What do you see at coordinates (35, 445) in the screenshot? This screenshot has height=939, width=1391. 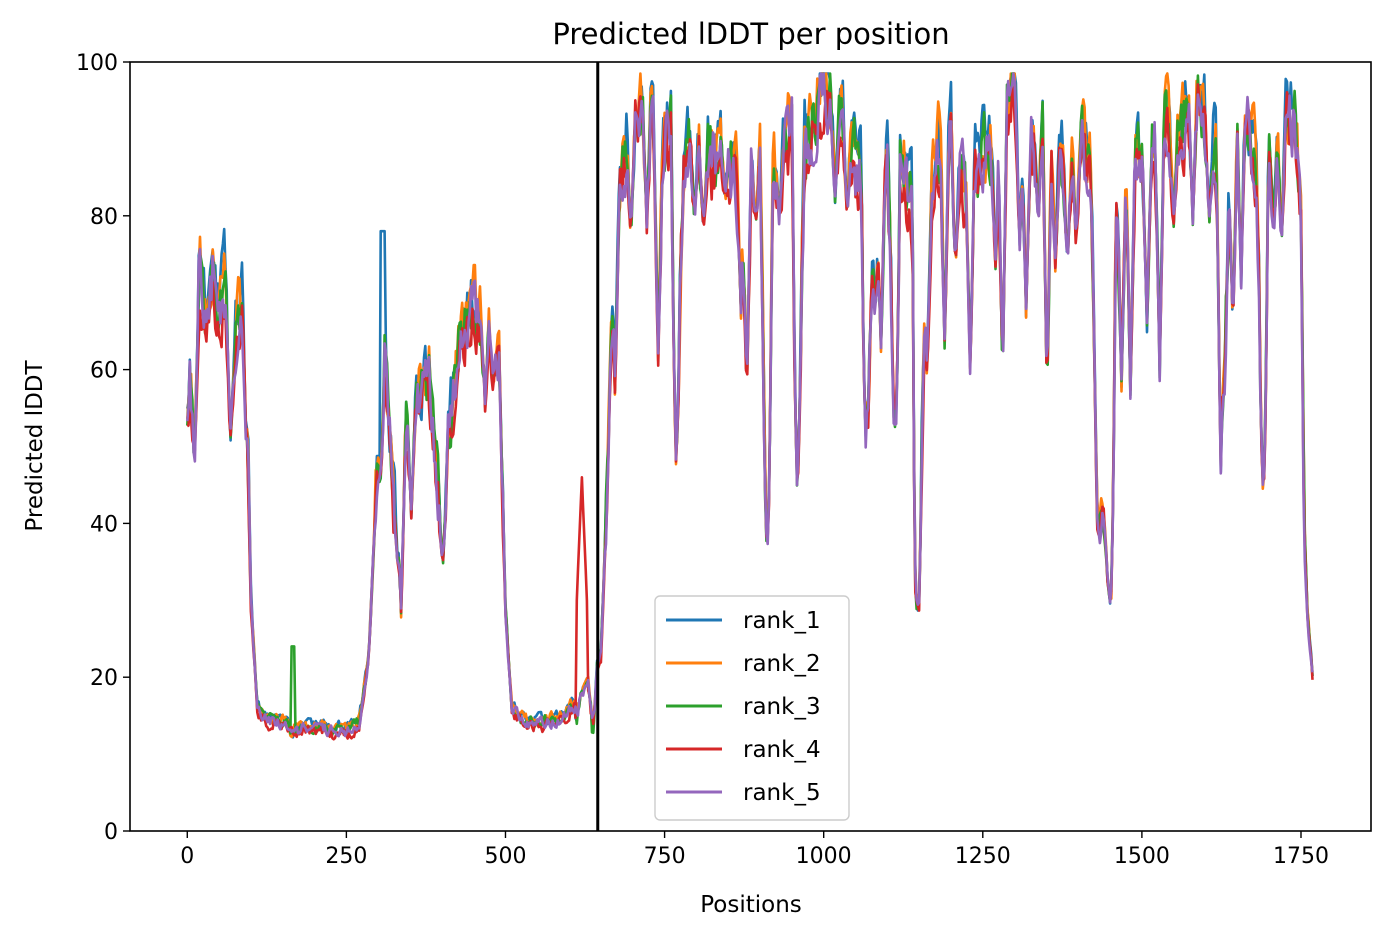 I see `y-axis-label: Predicted lDDT` at bounding box center [35, 445].